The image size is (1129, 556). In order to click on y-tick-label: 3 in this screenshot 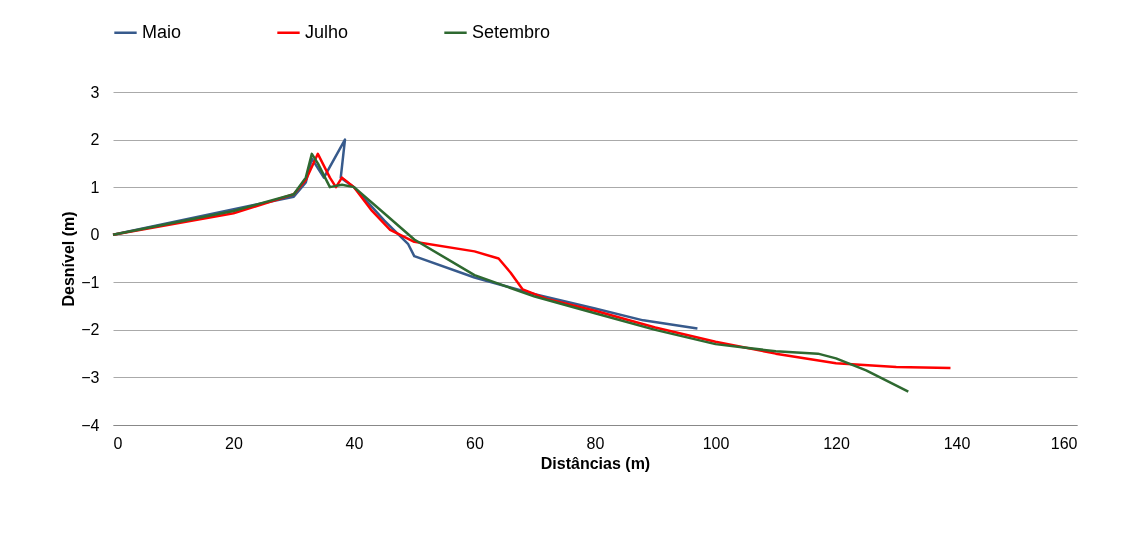, I will do `click(95, 92)`.